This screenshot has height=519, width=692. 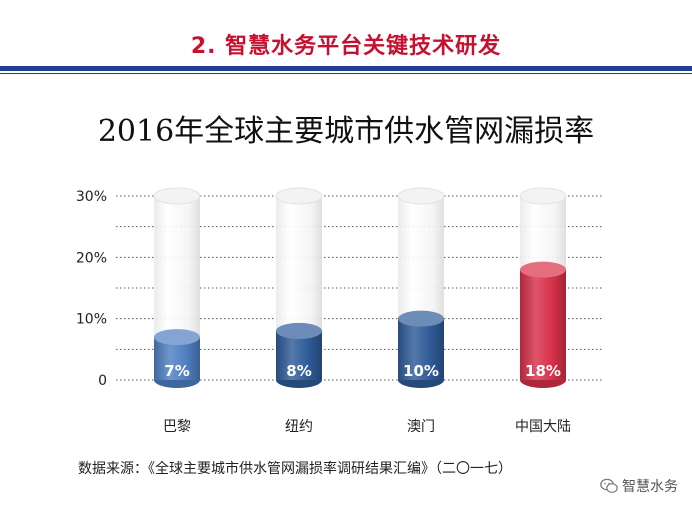 I want to click on watermark-text: 智慧水务, so click(x=650, y=487).